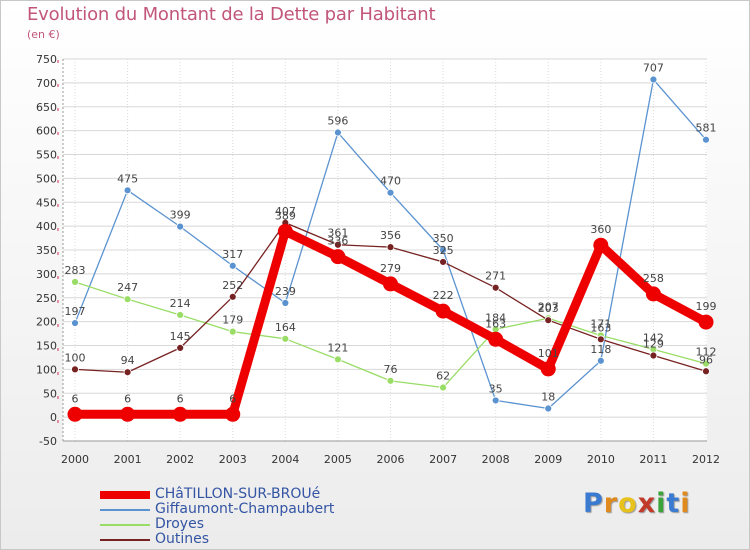 This screenshot has height=550, width=750. I want to click on x-tick-label: 2006, so click(391, 459).